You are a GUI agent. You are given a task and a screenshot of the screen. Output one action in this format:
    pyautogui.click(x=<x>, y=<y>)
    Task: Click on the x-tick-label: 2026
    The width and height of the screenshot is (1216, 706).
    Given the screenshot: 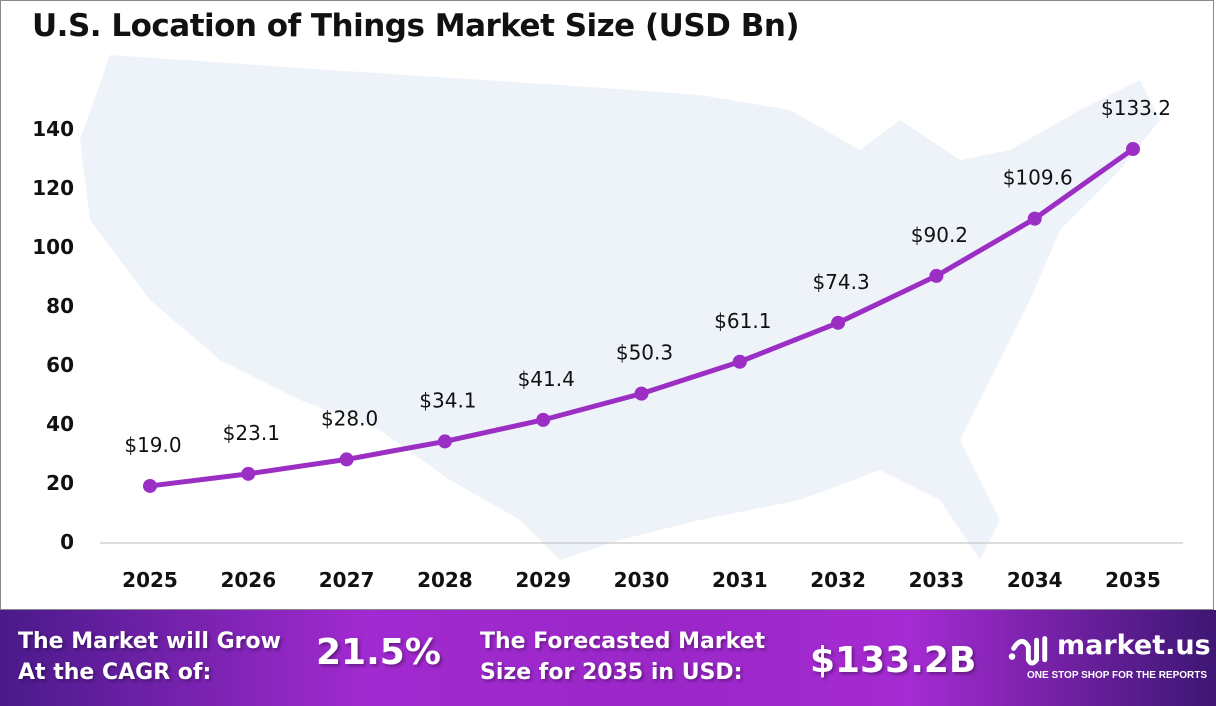 What is the action you would take?
    pyautogui.click(x=248, y=580)
    